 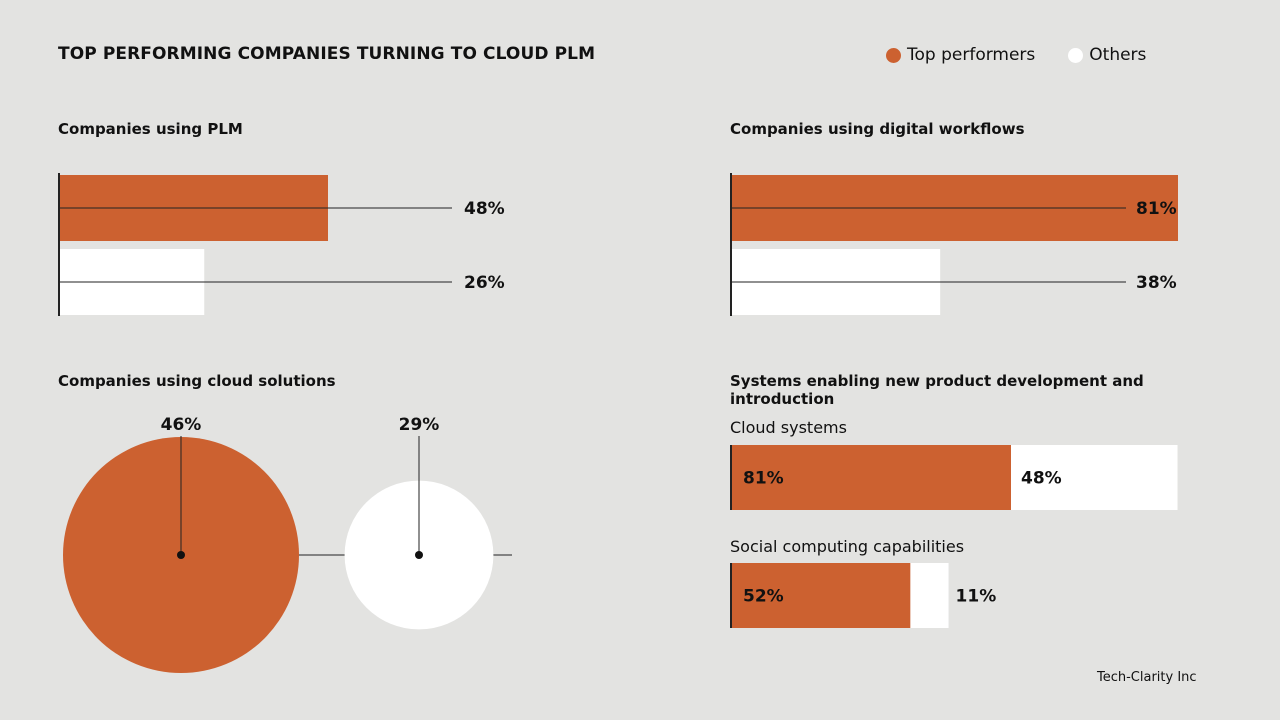 What do you see at coordinates (1041, 479) in the screenshot?
I see `npdi-value-label-others-cloud-systems: 48%` at bounding box center [1041, 479].